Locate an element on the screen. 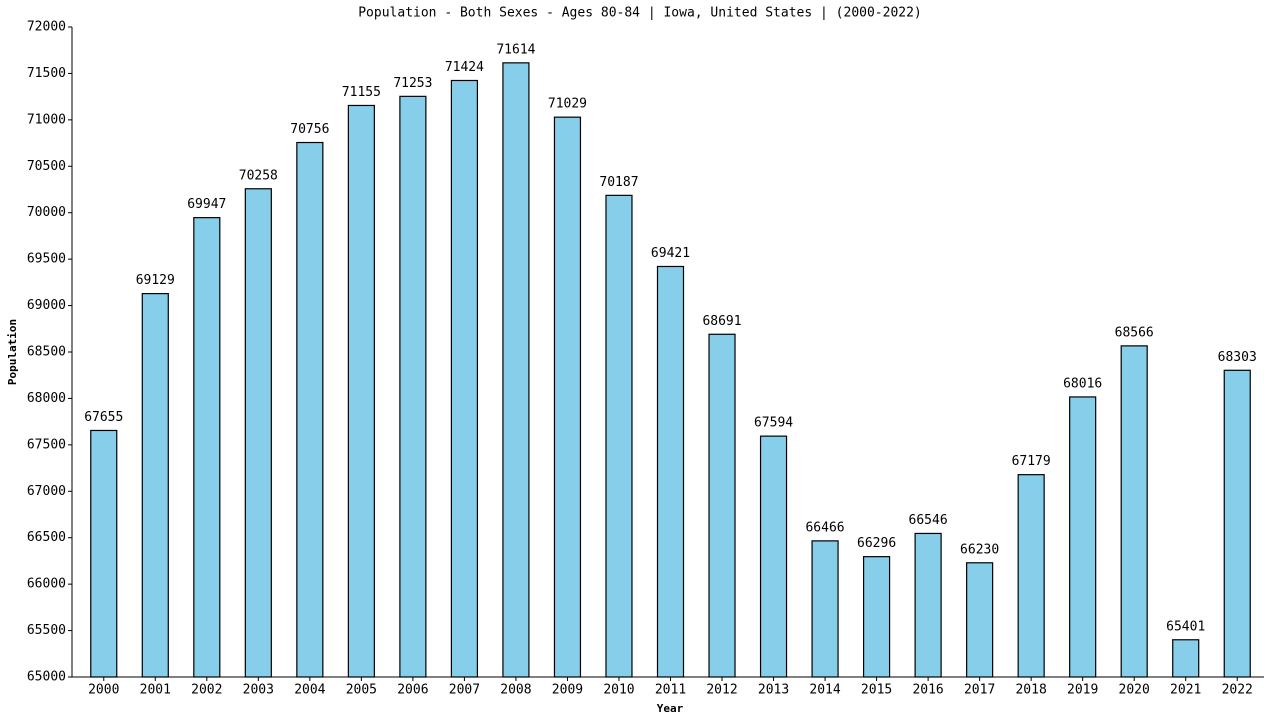 The height and width of the screenshot is (720, 1280). x-tick-label: 2013 is located at coordinates (773, 690).